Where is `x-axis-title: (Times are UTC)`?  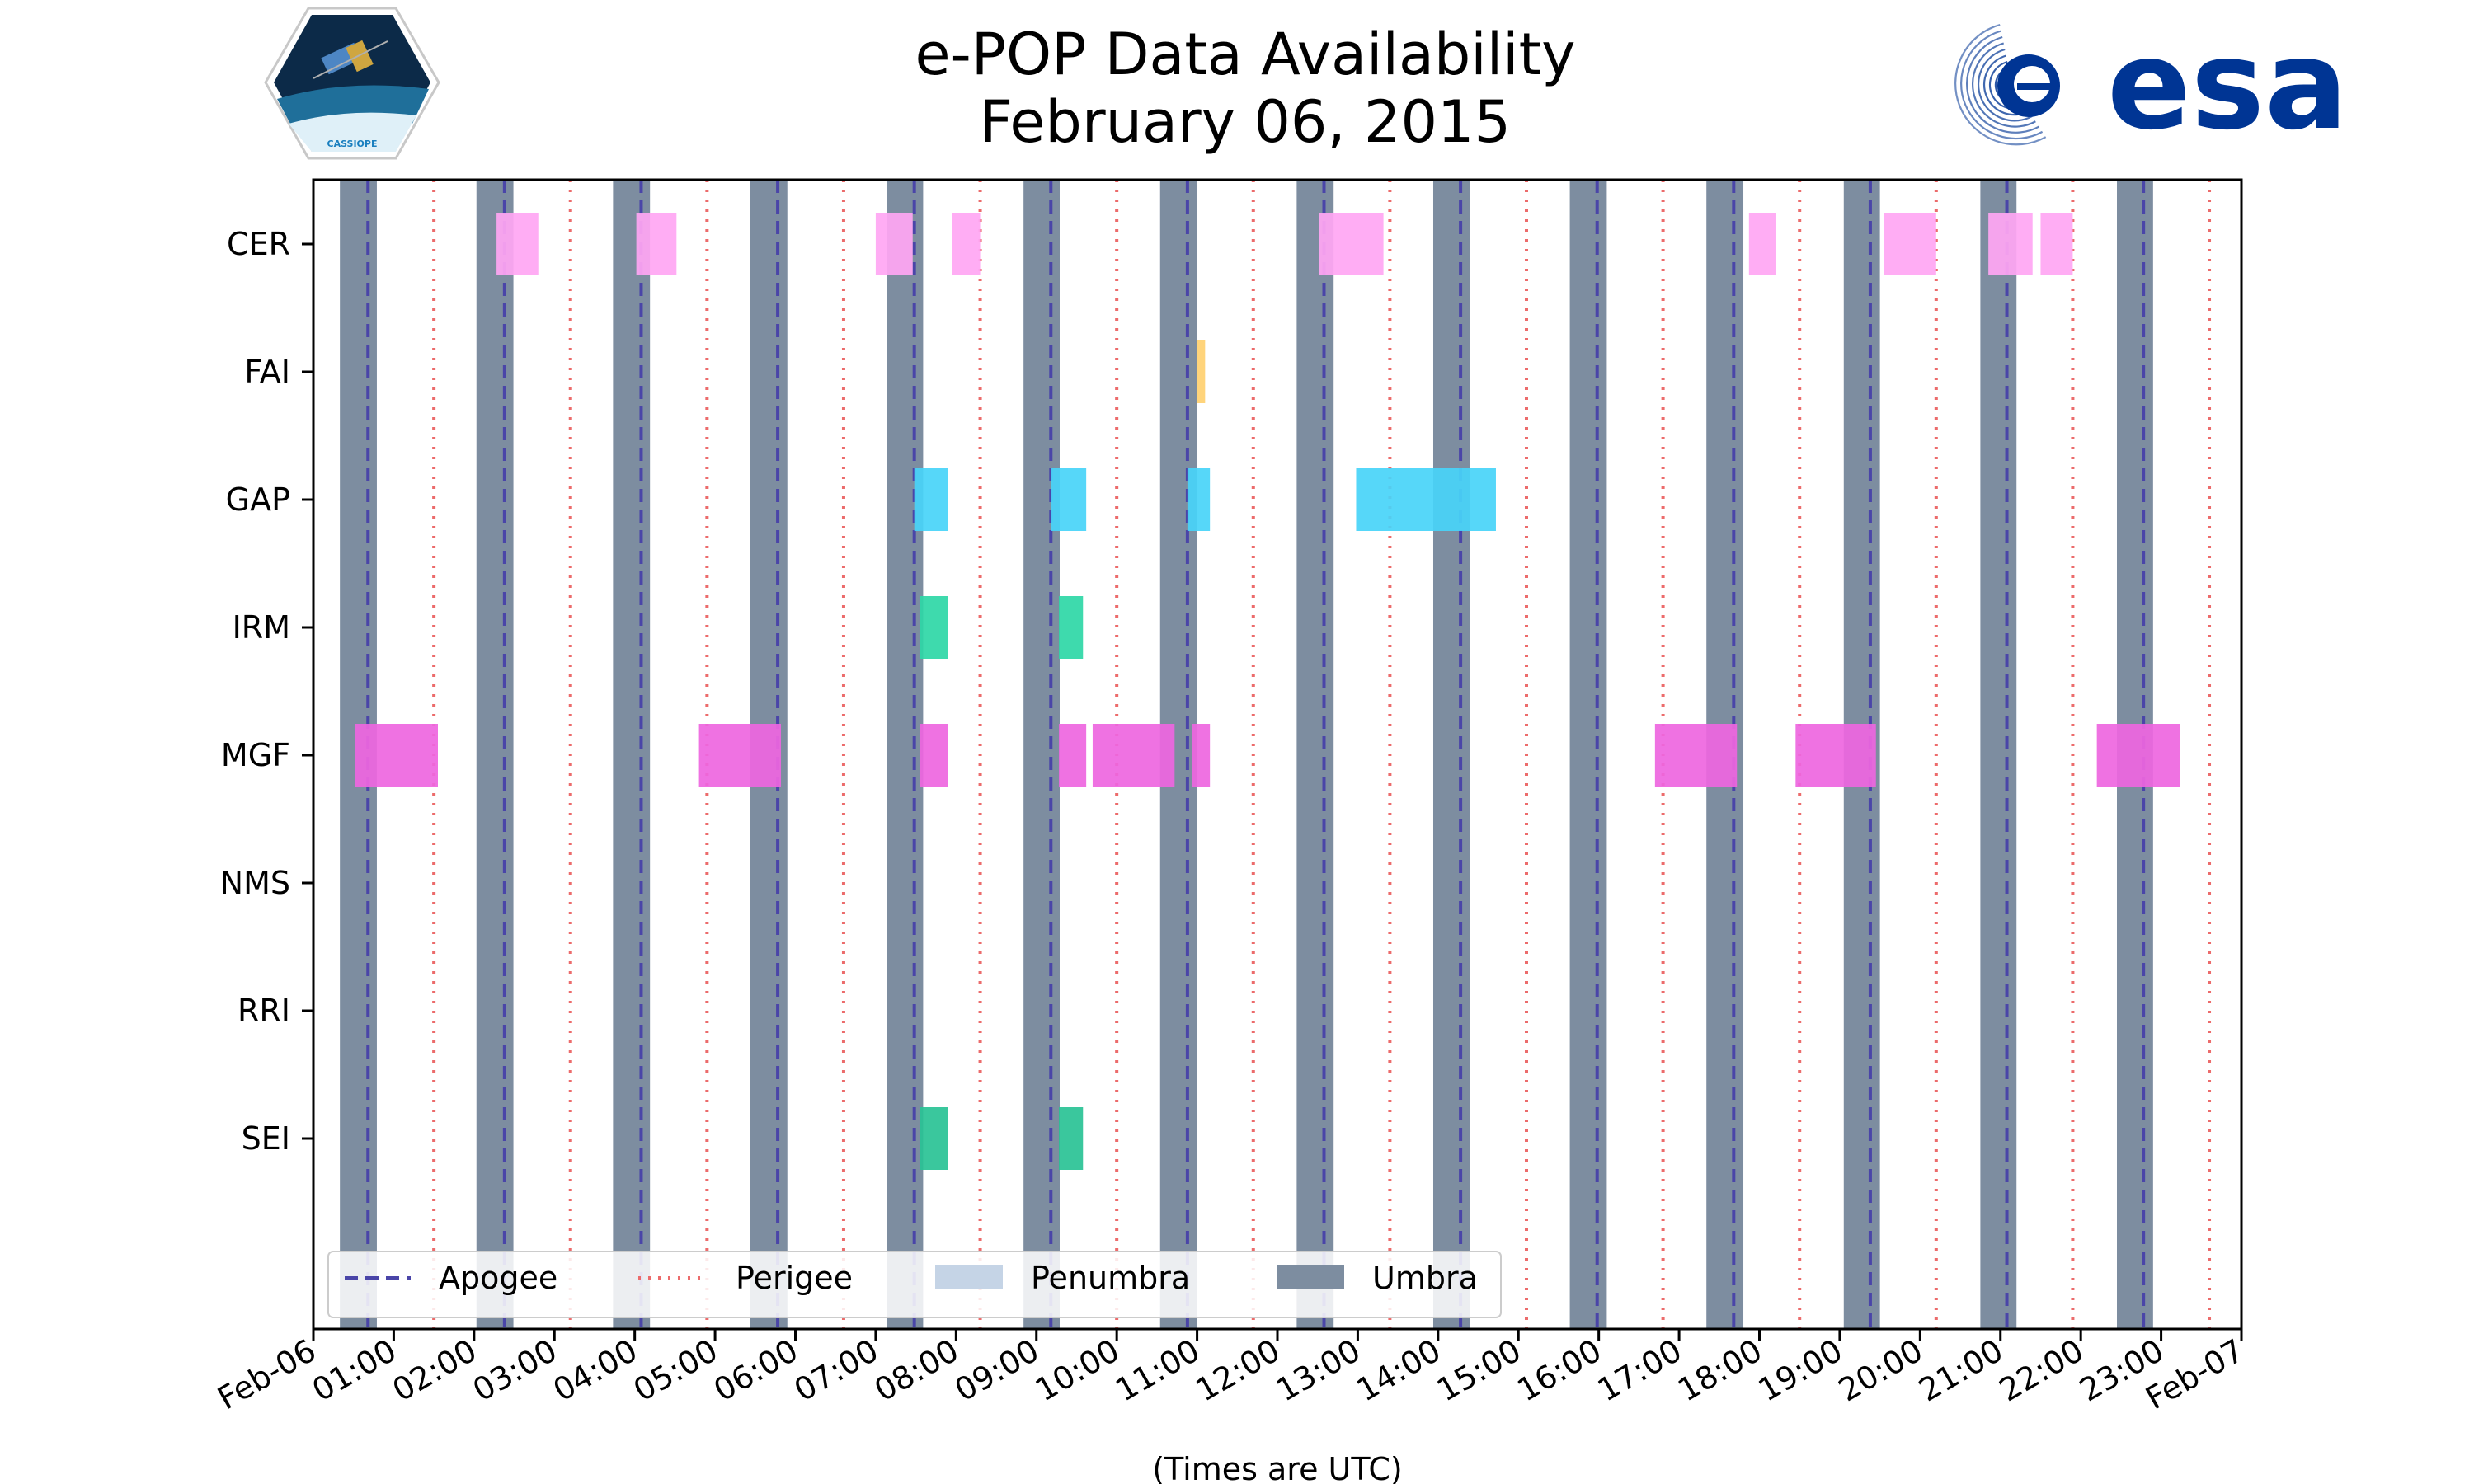 x-axis-title: (Times are UTC) is located at coordinates (1277, 1467).